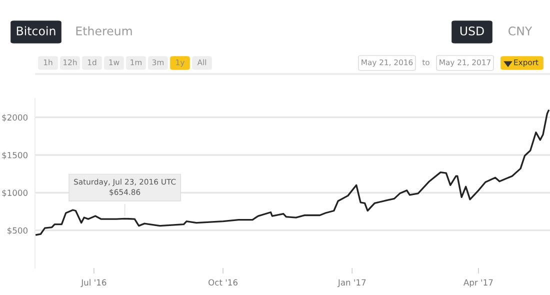 This screenshot has width=550, height=295. I want to click on x-tick-label: Jan '17, so click(352, 283).